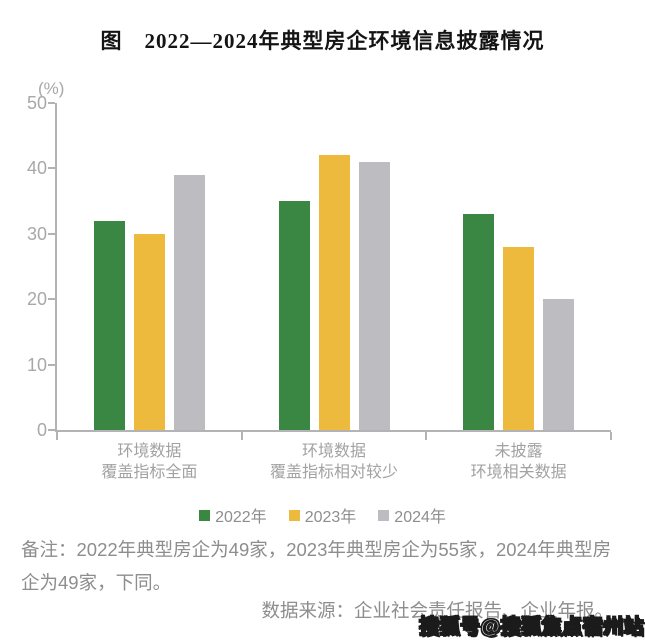  What do you see at coordinates (330, 517) in the screenshot?
I see `legend-label: 2023年` at bounding box center [330, 517].